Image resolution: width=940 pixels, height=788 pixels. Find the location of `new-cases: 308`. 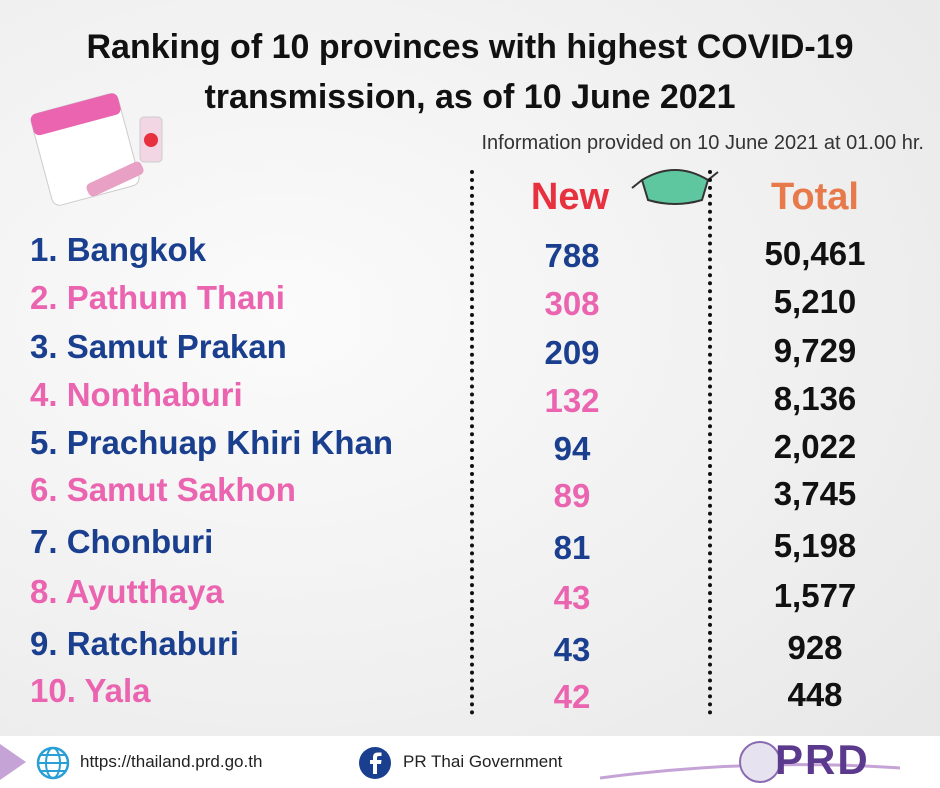

new-cases: 308 is located at coordinates (572, 303).